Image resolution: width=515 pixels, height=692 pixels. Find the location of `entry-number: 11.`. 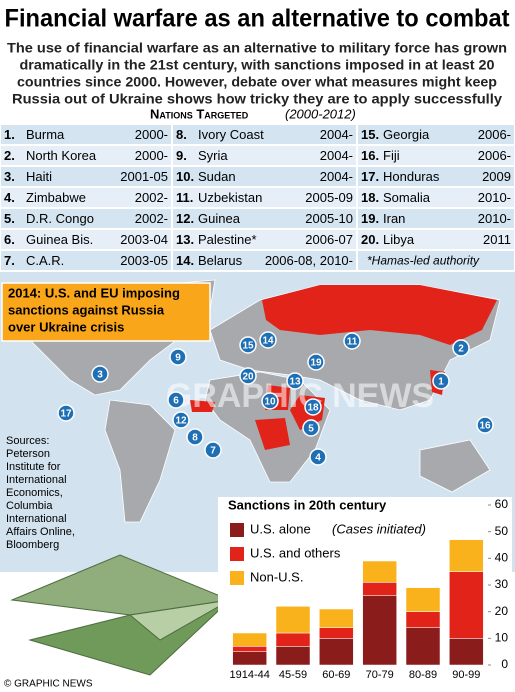

entry-number: 11. is located at coordinates (184, 197).